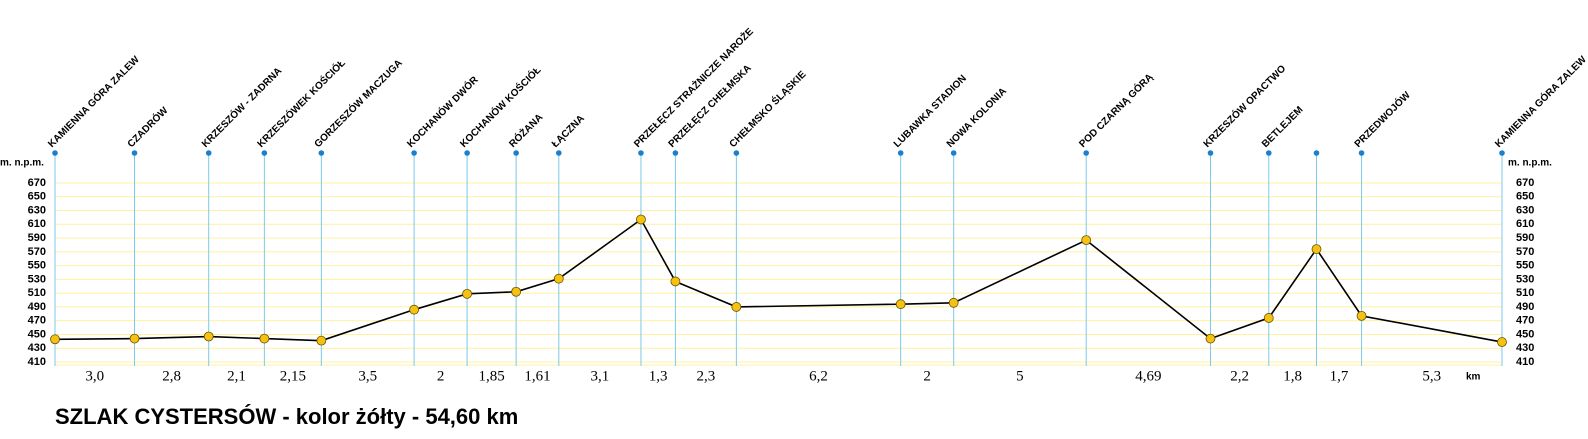 Image resolution: width=1588 pixels, height=439 pixels. Describe the element at coordinates (1525, 266) in the screenshot. I see `y-tick-label-right: 550` at that location.